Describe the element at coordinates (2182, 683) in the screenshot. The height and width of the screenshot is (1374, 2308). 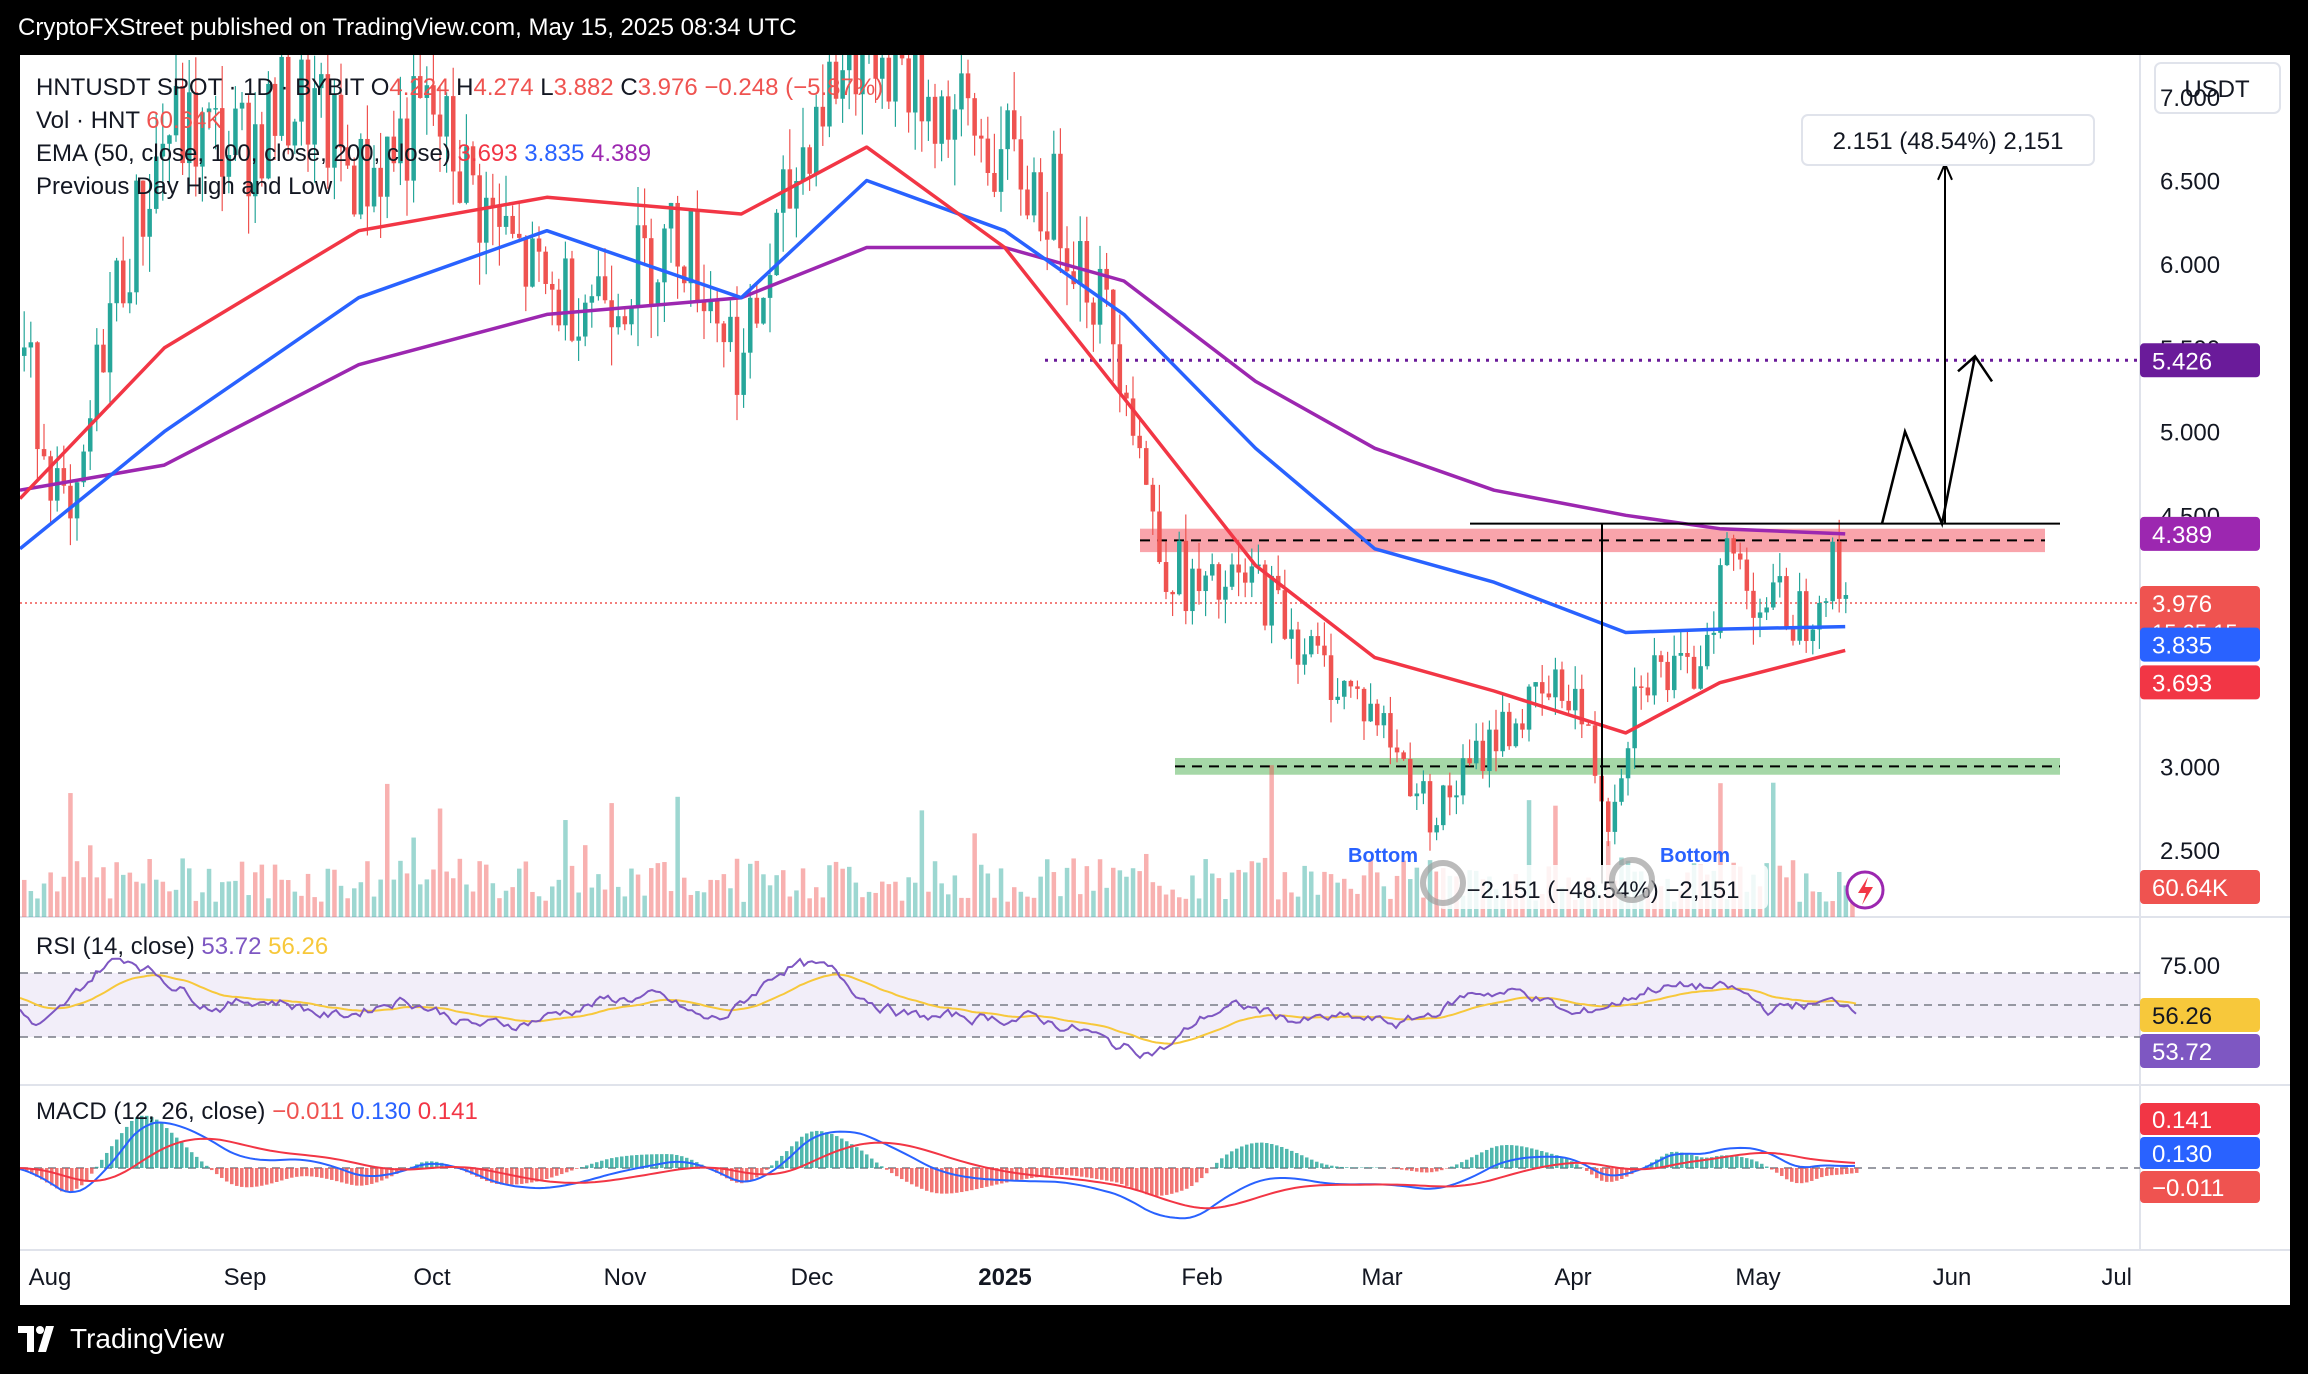
I see `price-badge-value: 3.693` at that location.